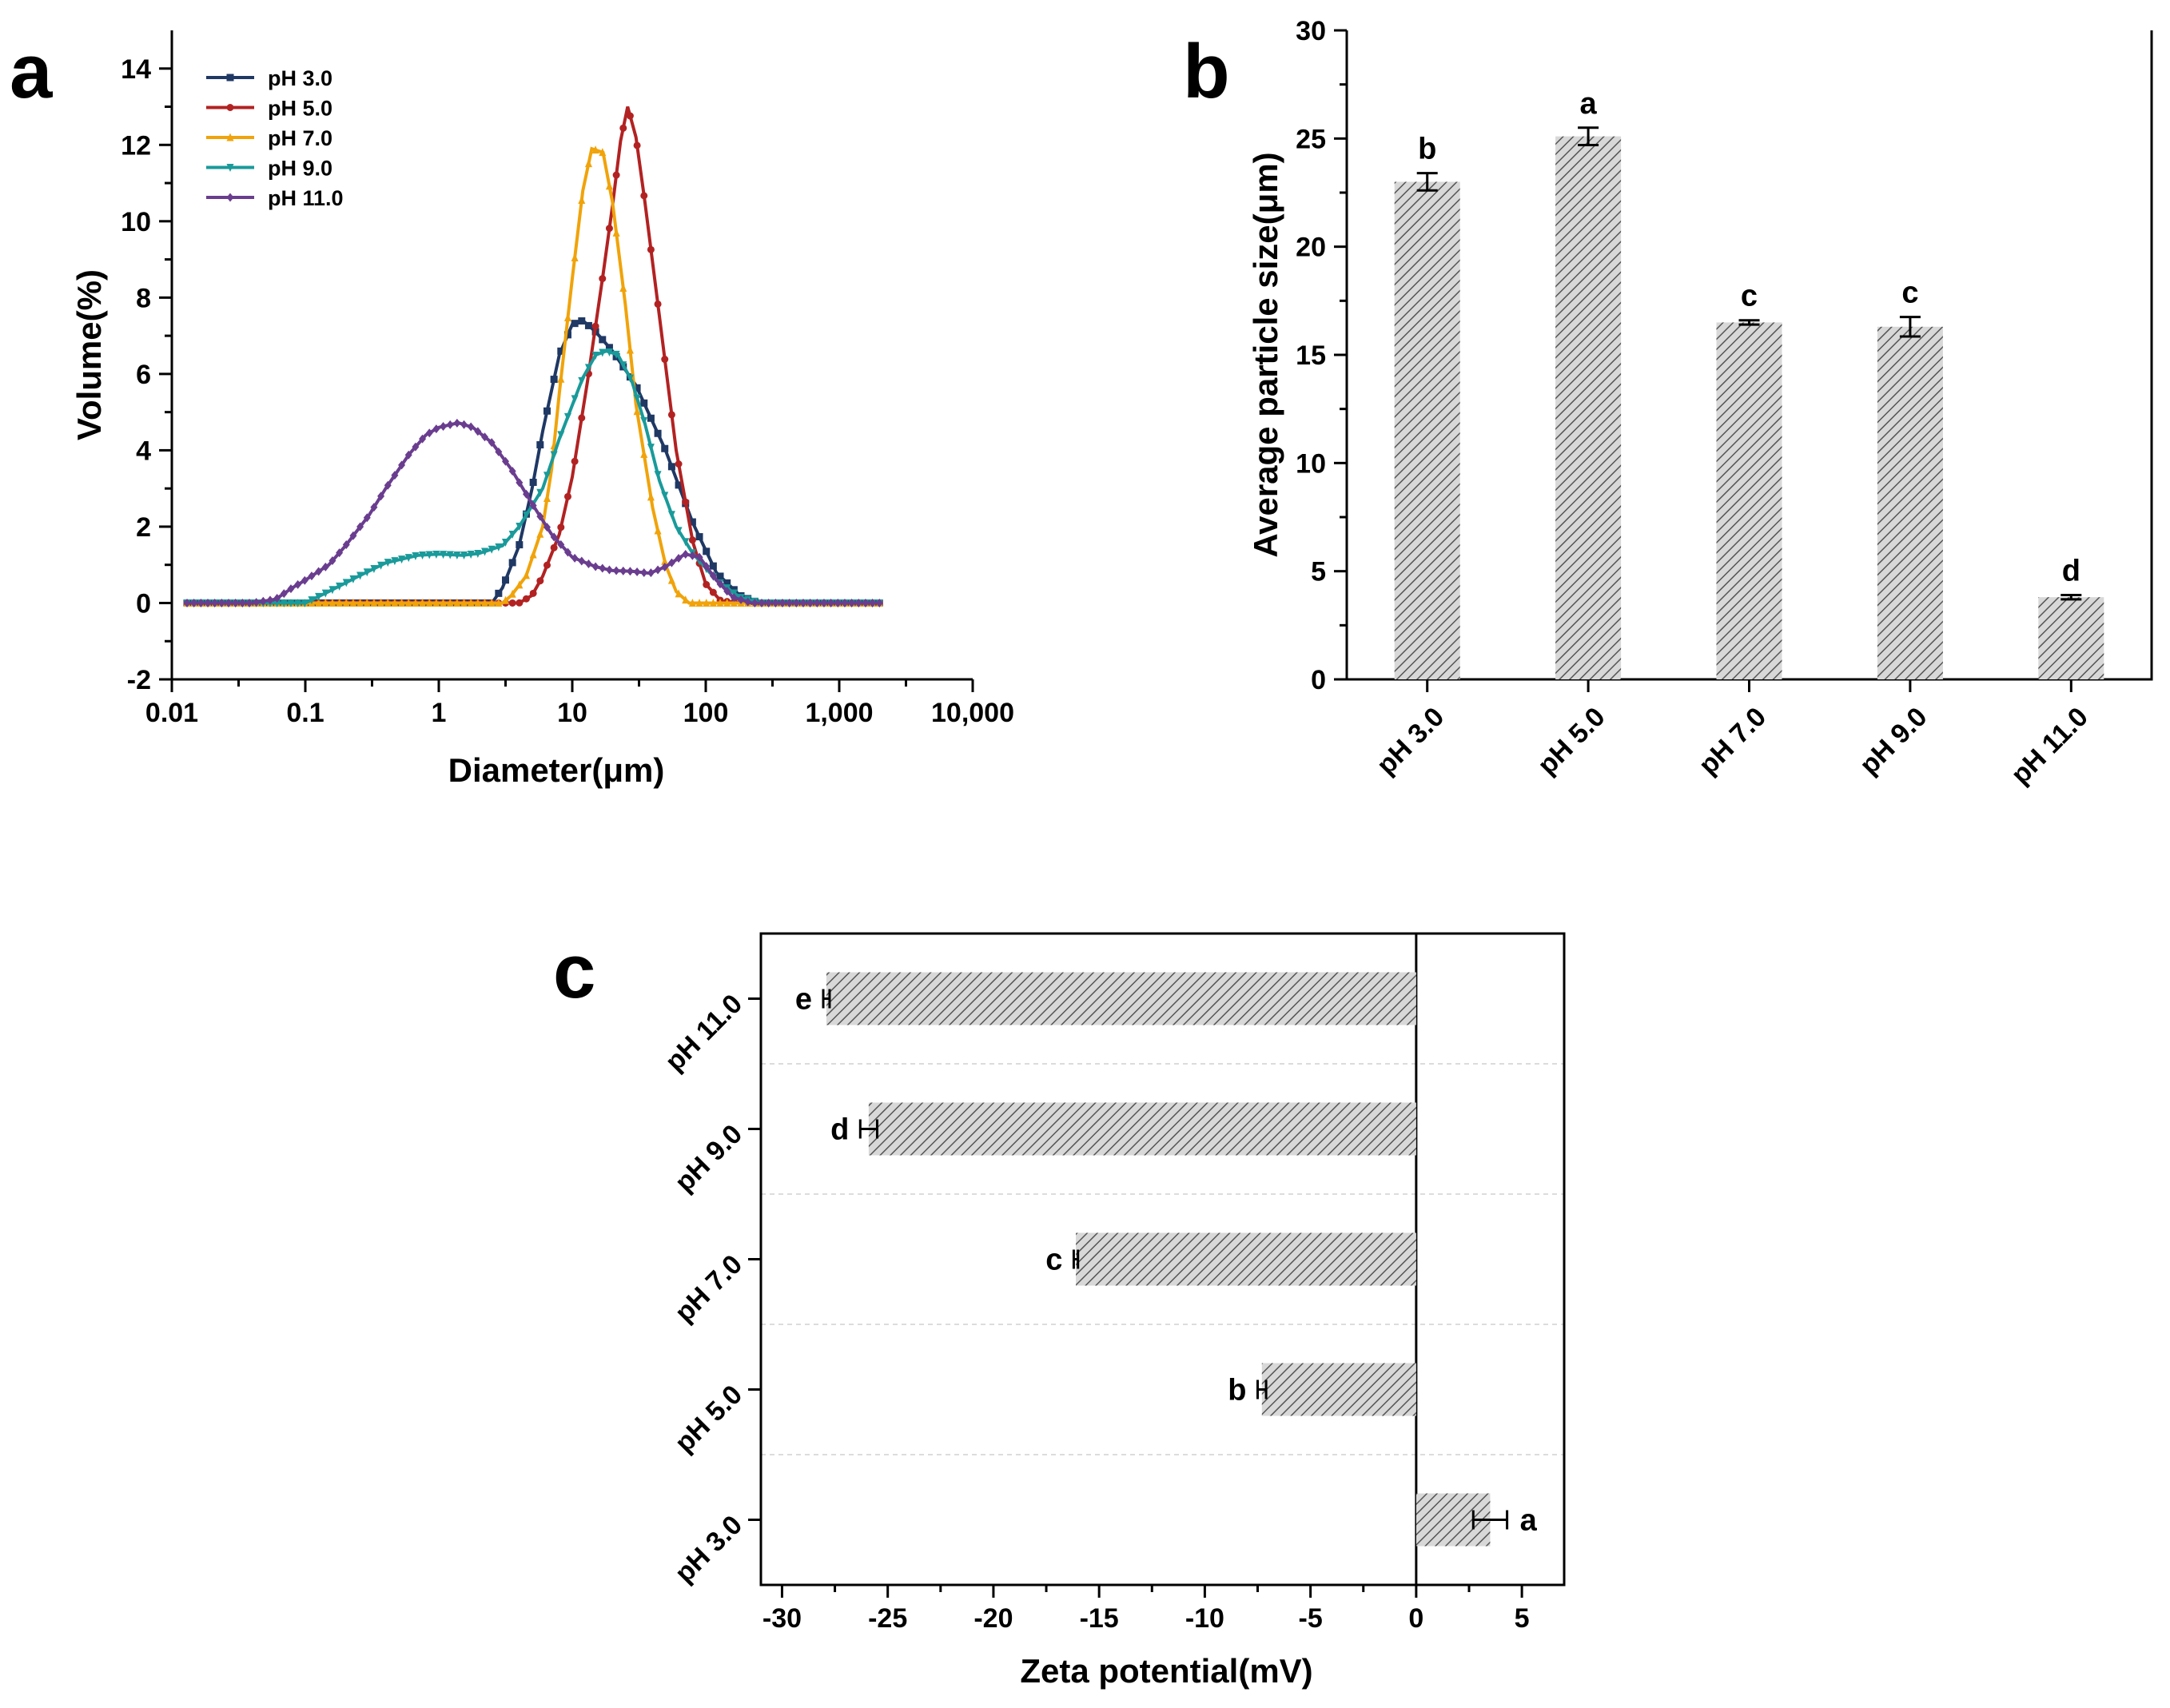 Image resolution: width=2170 pixels, height=1708 pixels. Describe the element at coordinates (1053, 1260) in the screenshot. I see `significance-label-c: c` at that location.